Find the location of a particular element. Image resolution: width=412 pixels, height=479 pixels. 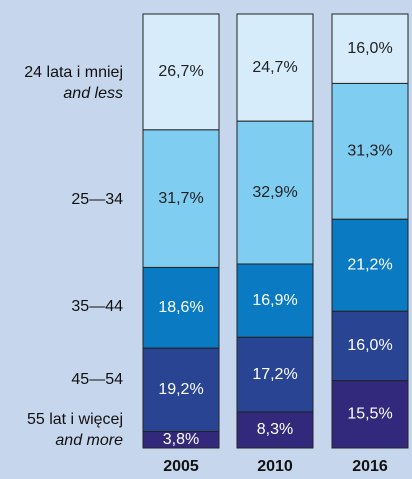

value-label: 8,3% is located at coordinates (275, 429).